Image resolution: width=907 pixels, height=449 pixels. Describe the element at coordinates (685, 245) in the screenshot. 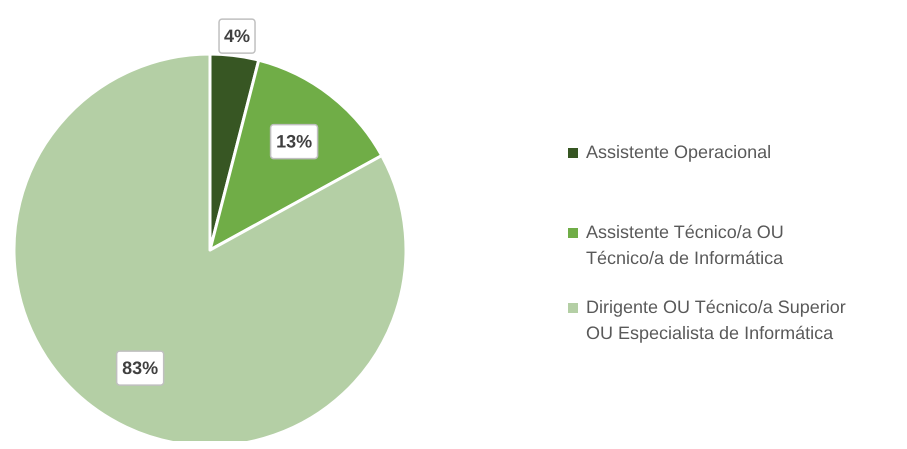

I see `legend-label: Assistente Técnico/a OU Técnico/a de Informática` at that location.